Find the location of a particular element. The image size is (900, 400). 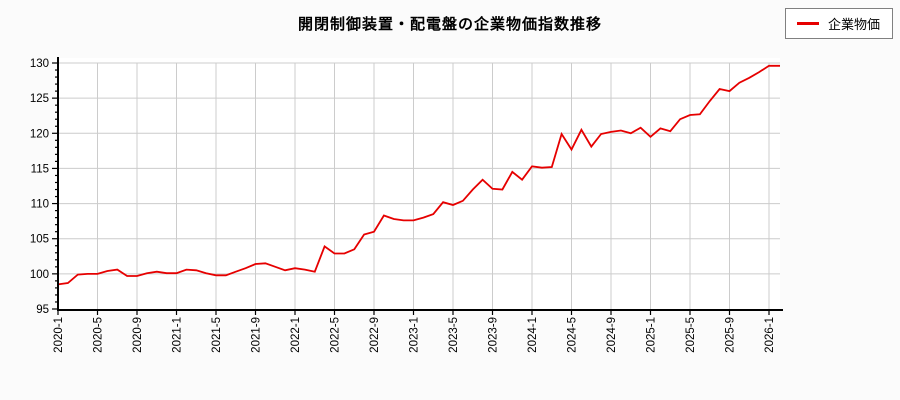

x-tick-label: 2020-5 is located at coordinates (99, 335).